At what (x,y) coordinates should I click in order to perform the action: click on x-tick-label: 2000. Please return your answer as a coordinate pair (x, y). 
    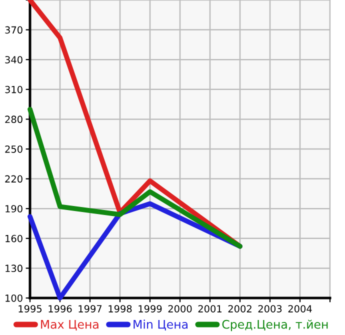
    Looking at the image, I should click on (180, 308).